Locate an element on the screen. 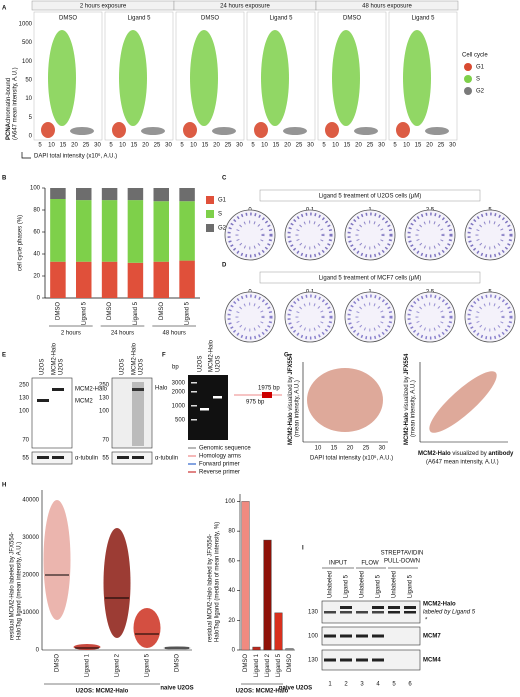 The height and width of the screenshot is (697, 520). label: 24 hours exposure is located at coordinates (245, 7).